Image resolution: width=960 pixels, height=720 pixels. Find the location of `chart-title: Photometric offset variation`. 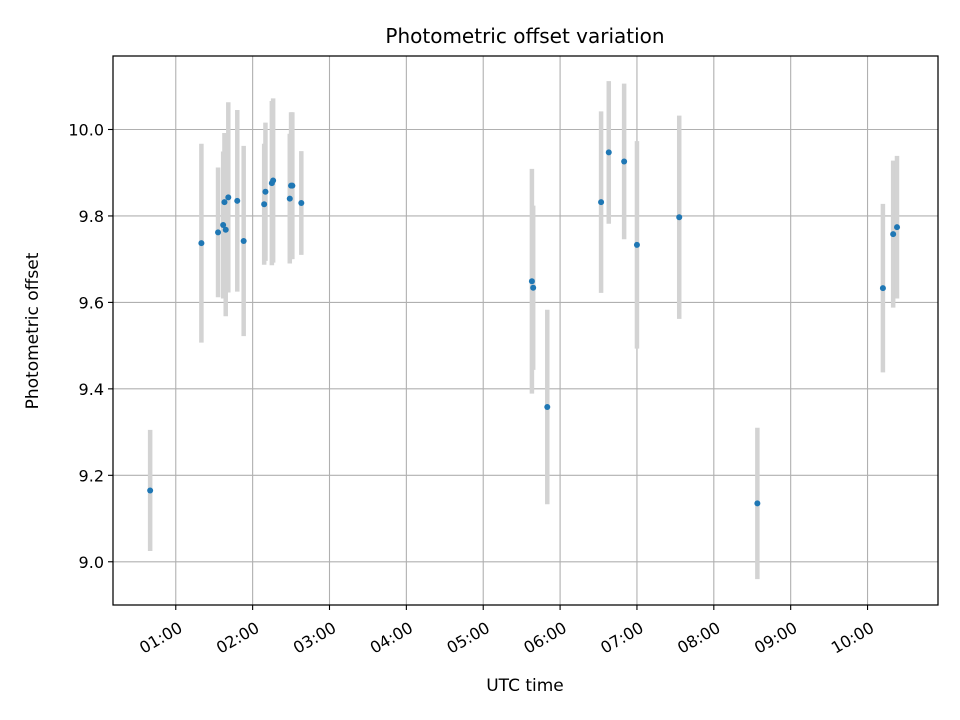

chart-title: Photometric offset variation is located at coordinates (524, 36).